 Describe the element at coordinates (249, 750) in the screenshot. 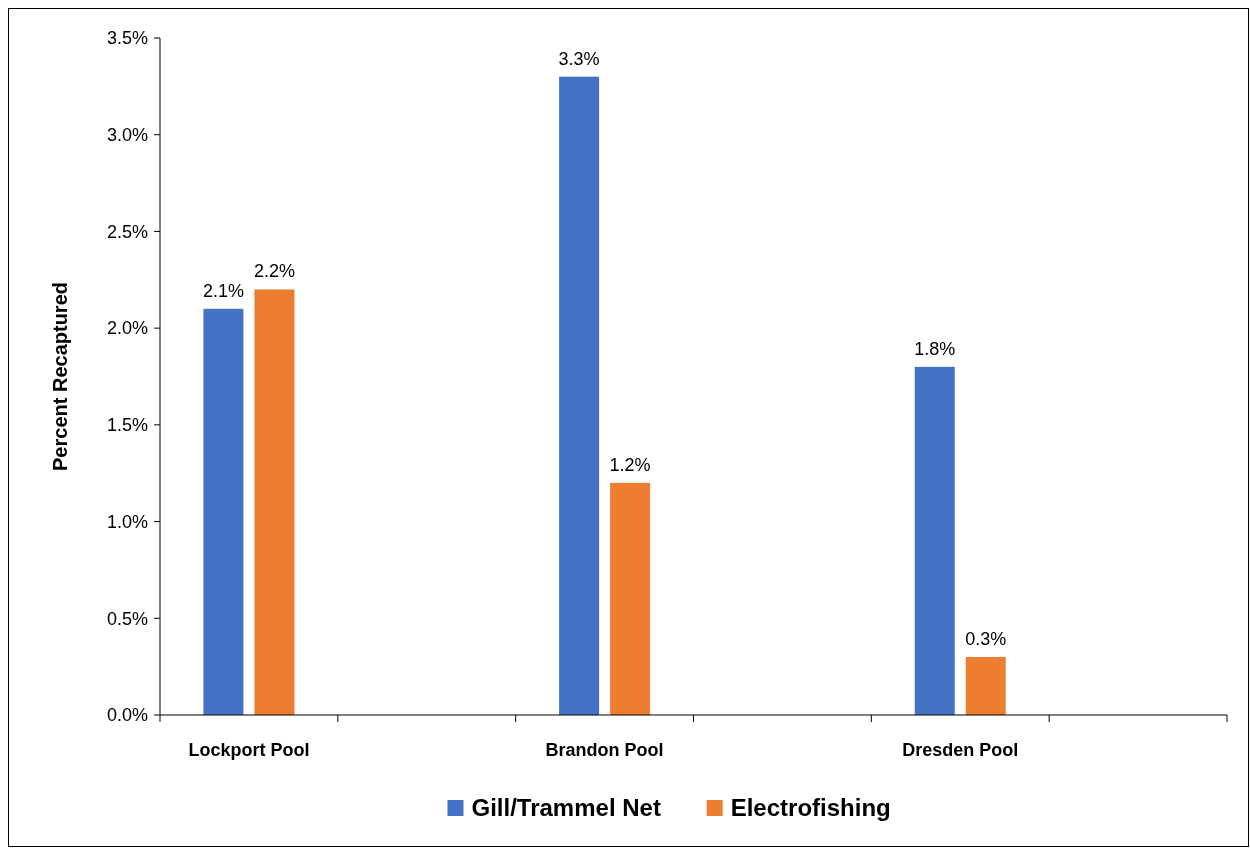

I see `x-tick-label: Lockport Pool` at that location.